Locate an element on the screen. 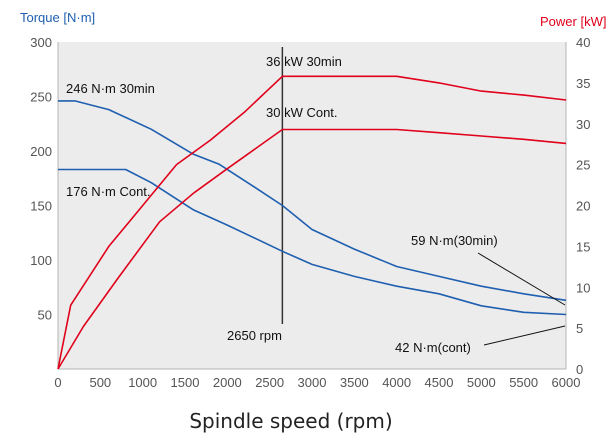 Image resolution: width=614 pixels, height=439 pixels. y-right-tick-label: 10 is located at coordinates (583, 287).